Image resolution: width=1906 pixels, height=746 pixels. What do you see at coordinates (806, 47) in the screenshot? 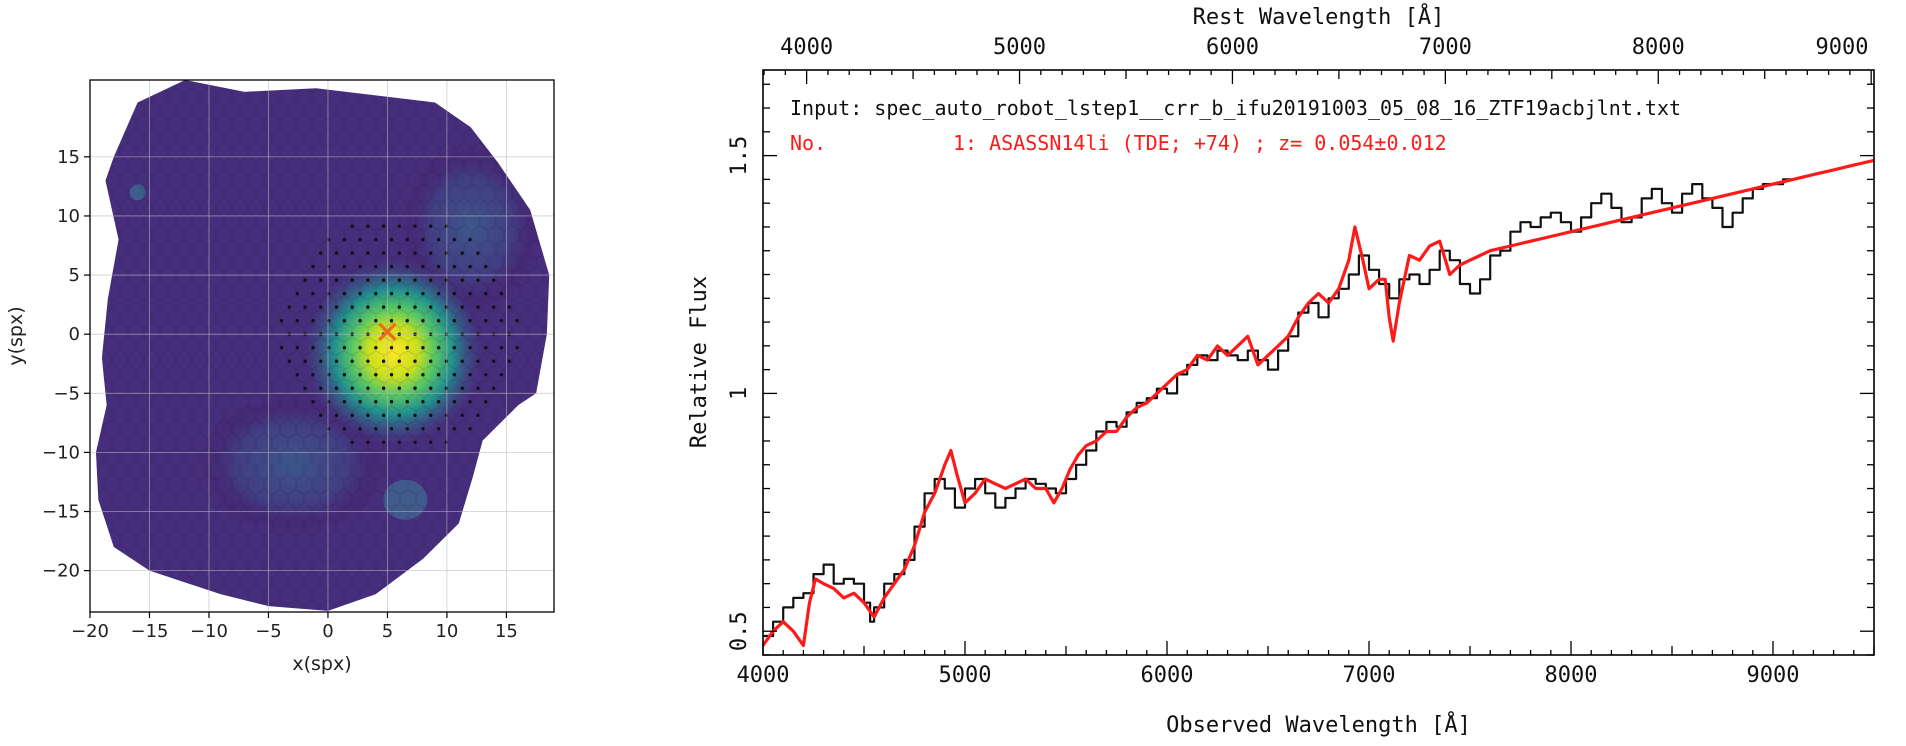
I see `top-tick-label: 4000` at bounding box center [806, 47].